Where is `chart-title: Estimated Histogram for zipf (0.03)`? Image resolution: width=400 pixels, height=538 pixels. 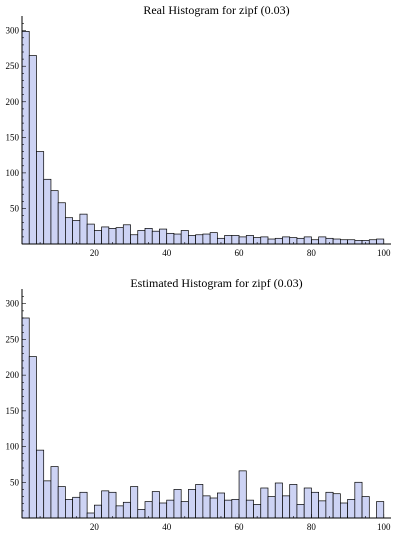
chart-title: Estimated Histogram for zipf (0.03) is located at coordinates (216, 283).